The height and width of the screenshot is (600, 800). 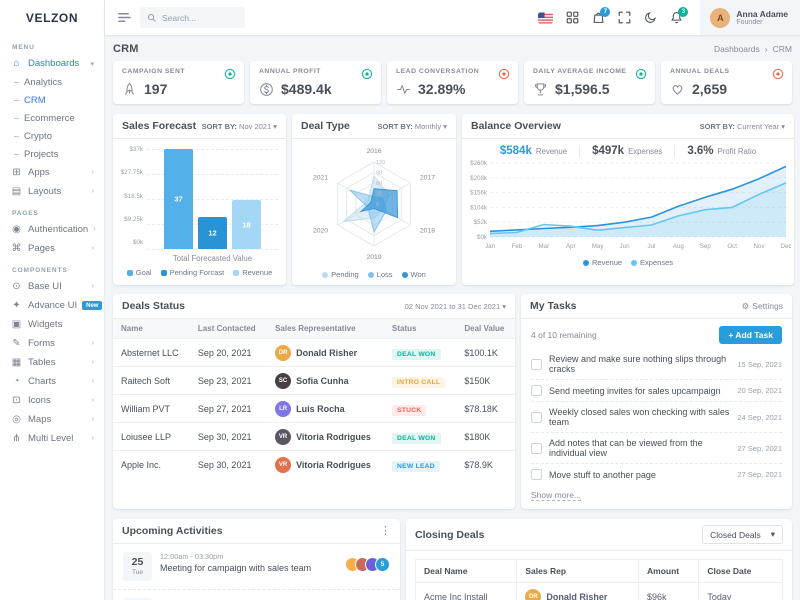 What do you see at coordinates (52, 100) in the screenshot?
I see `sidebar-item-crm: CRM` at bounding box center [52, 100].